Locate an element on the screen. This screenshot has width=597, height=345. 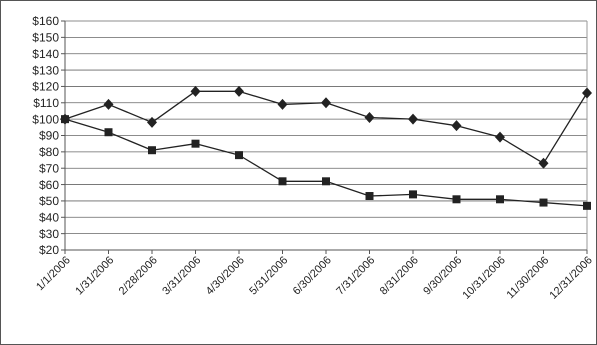
y-tick-label: $40 is located at coordinates (49, 217).